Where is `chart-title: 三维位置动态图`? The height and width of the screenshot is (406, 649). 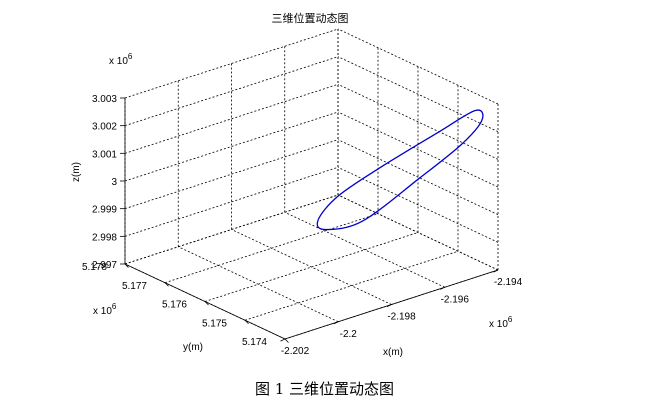
chart-title: 三维位置动态图 is located at coordinates (310, 18).